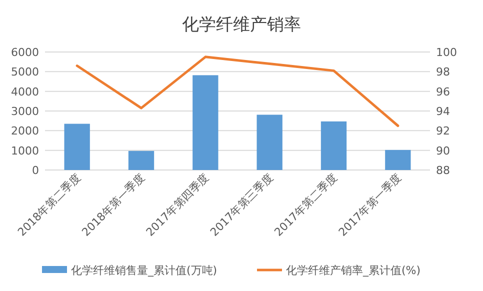 The height and width of the screenshot is (291, 483). I want to click on y-tick-label: 6000, so click(25, 52).